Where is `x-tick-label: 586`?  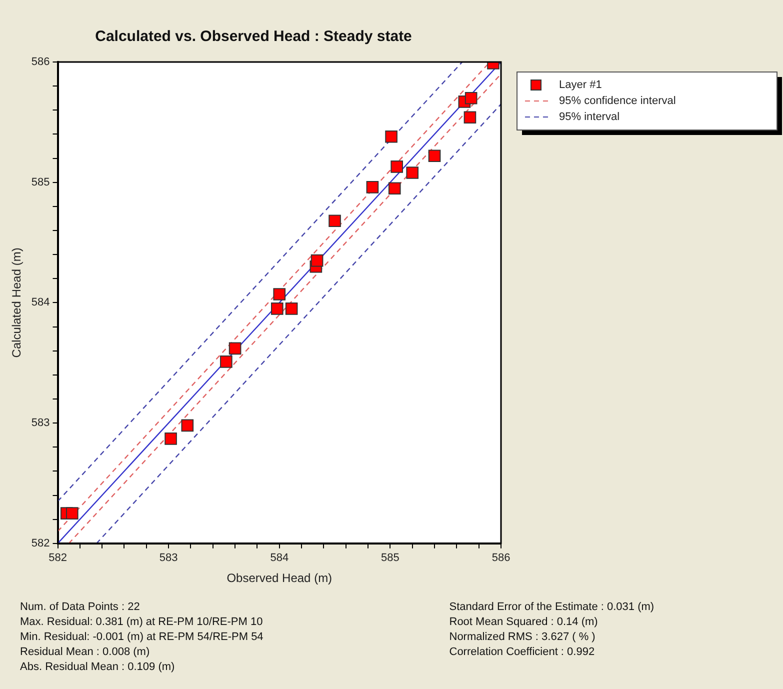
x-tick-label: 586 is located at coordinates (501, 558).